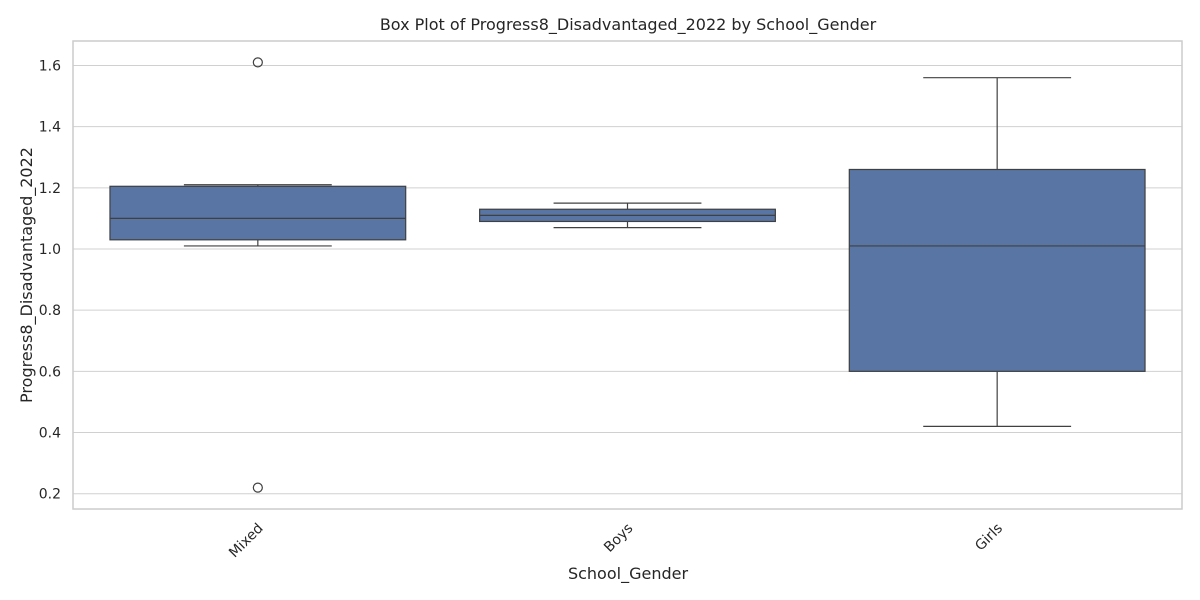  What do you see at coordinates (50, 311) in the screenshot?
I see `y-tick-label: 0.8` at bounding box center [50, 311].